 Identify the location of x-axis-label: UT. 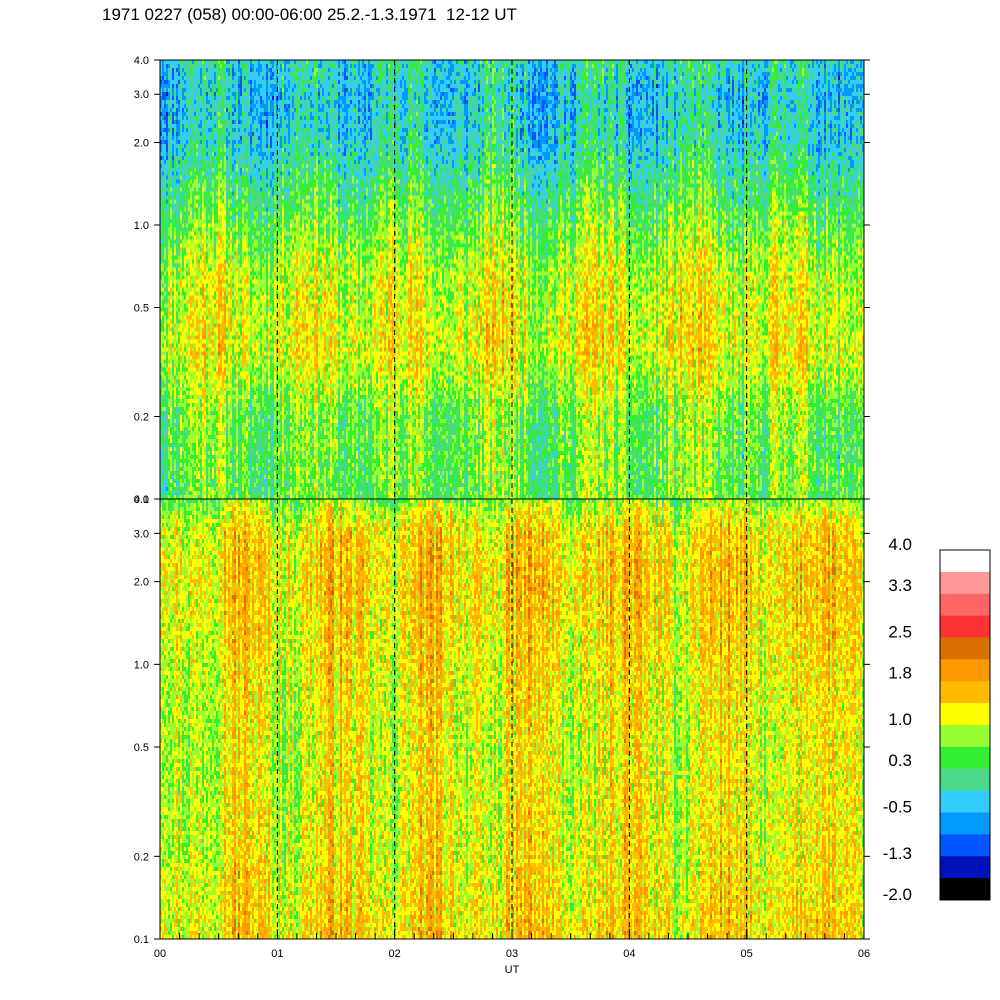
(512, 970).